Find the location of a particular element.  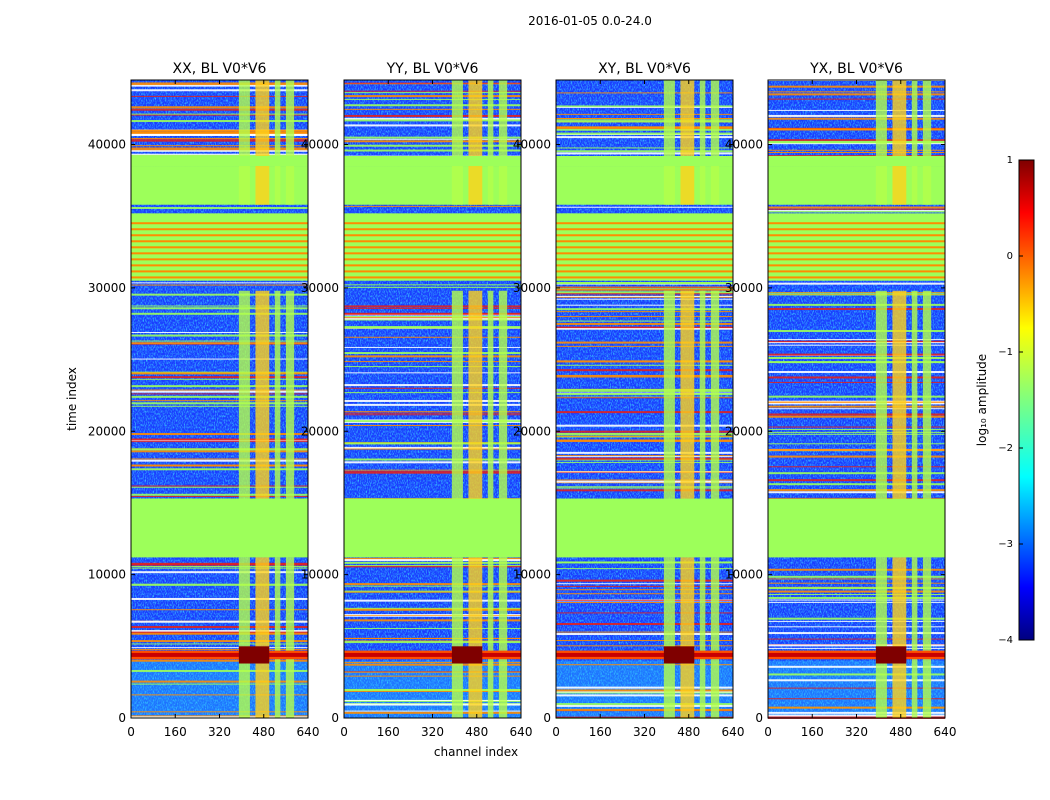

x-tick-label: 320 is located at coordinates (856, 732).